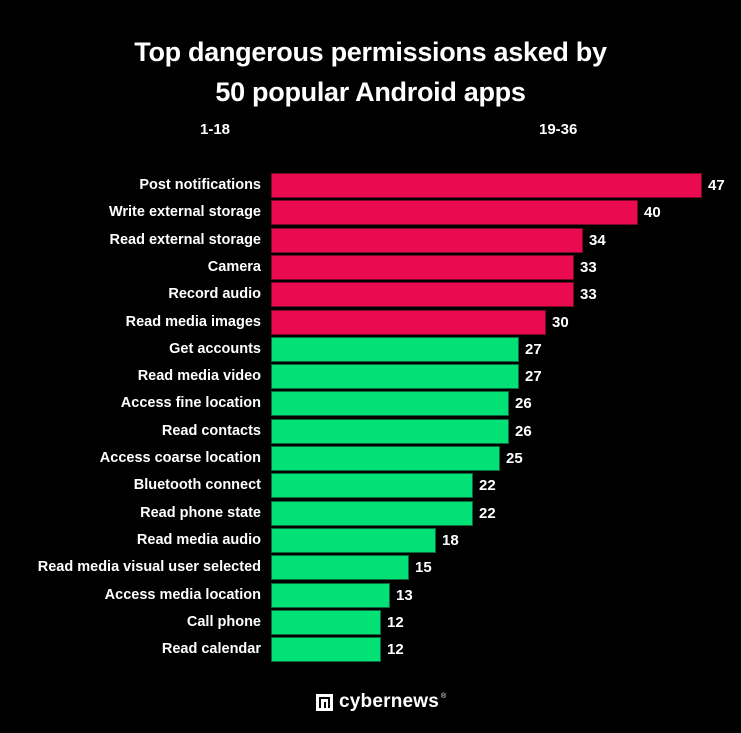 Image resolution: width=741 pixels, height=733 pixels. I want to click on bar-label: Call phone, so click(223, 621).